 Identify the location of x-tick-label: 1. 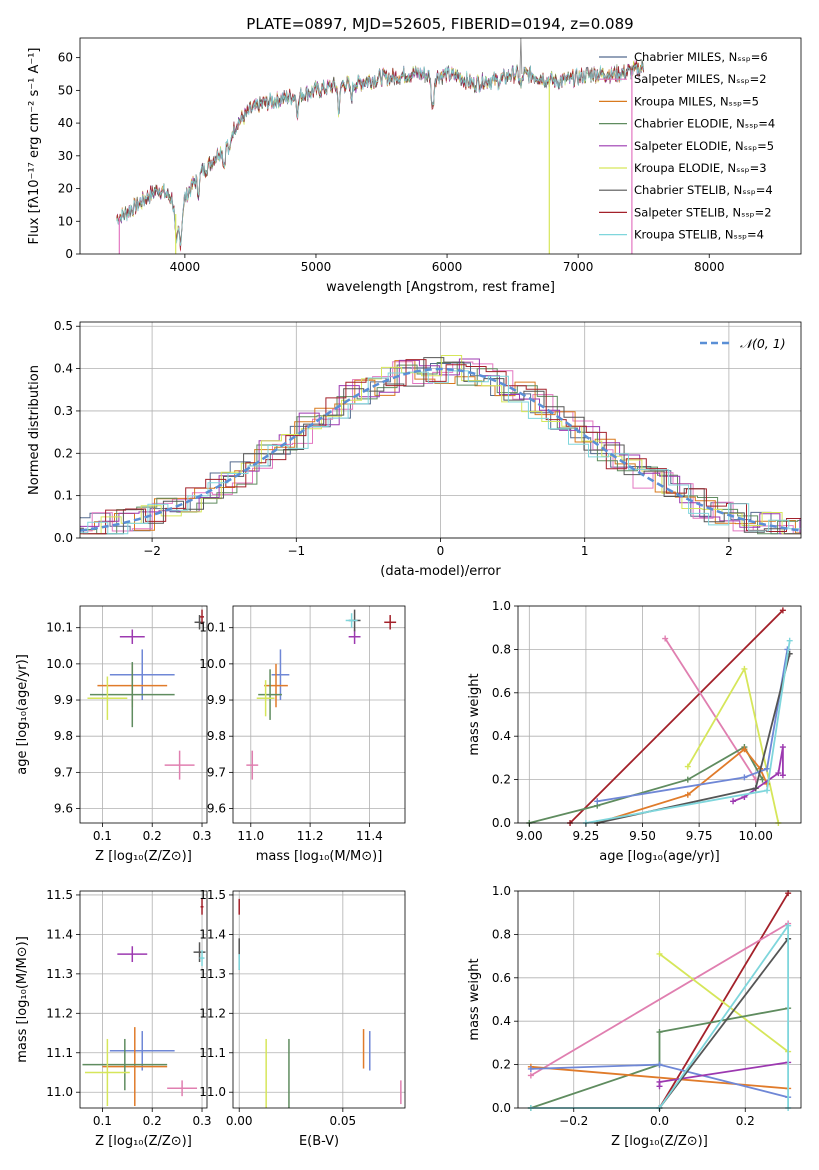
(585, 551).